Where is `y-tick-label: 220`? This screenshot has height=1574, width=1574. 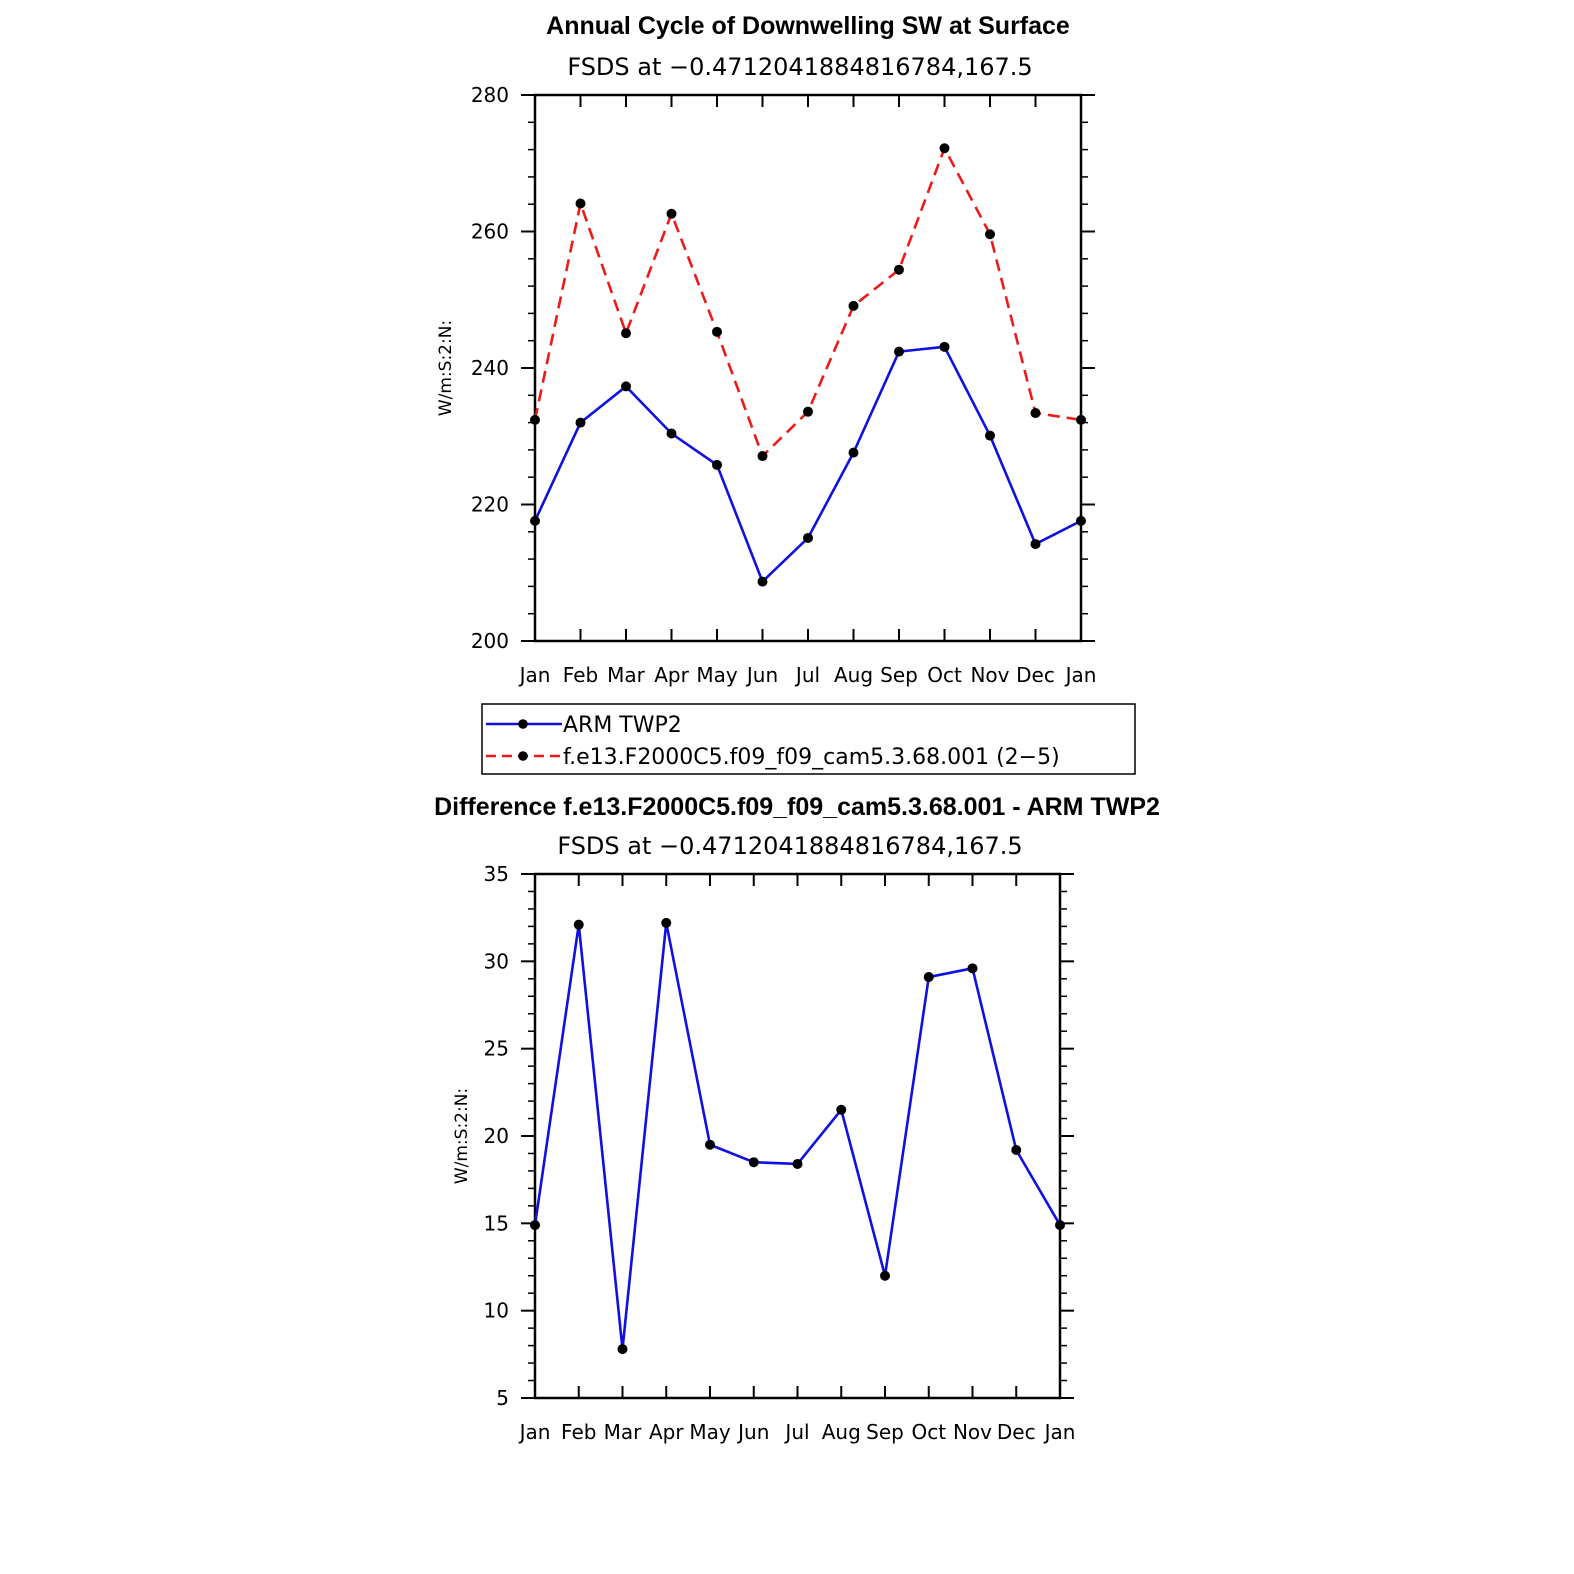 y-tick-label: 220 is located at coordinates (490, 505).